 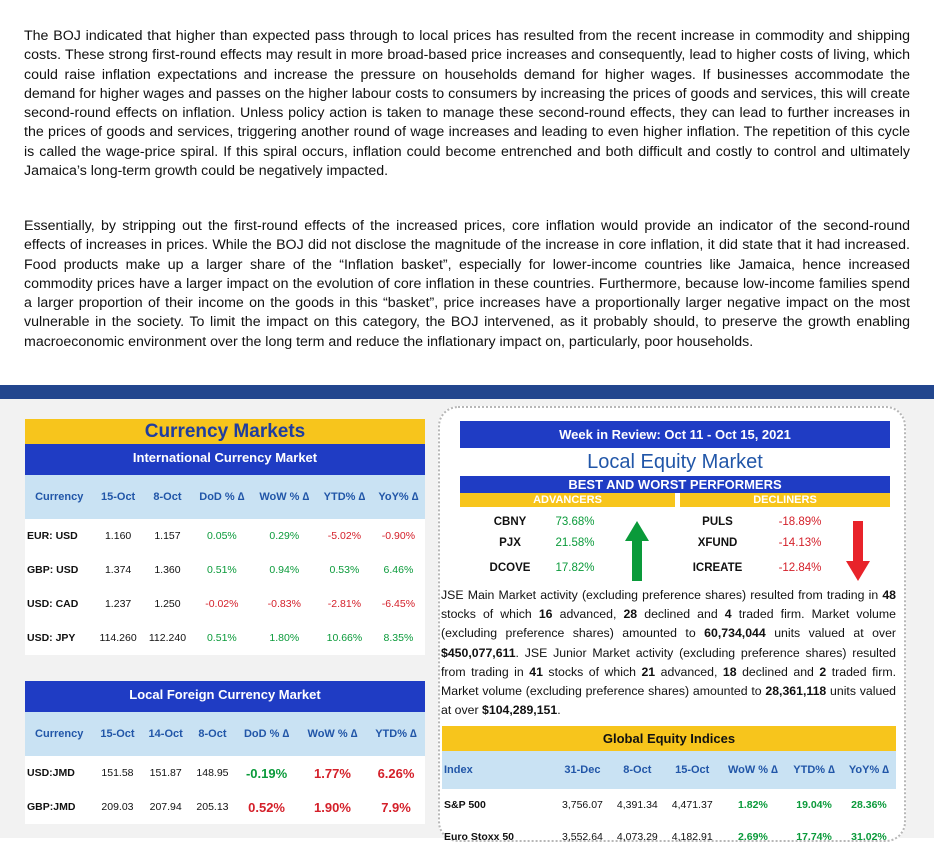 What do you see at coordinates (167, 570) in the screenshot?
I see `cell: 1.360` at bounding box center [167, 570].